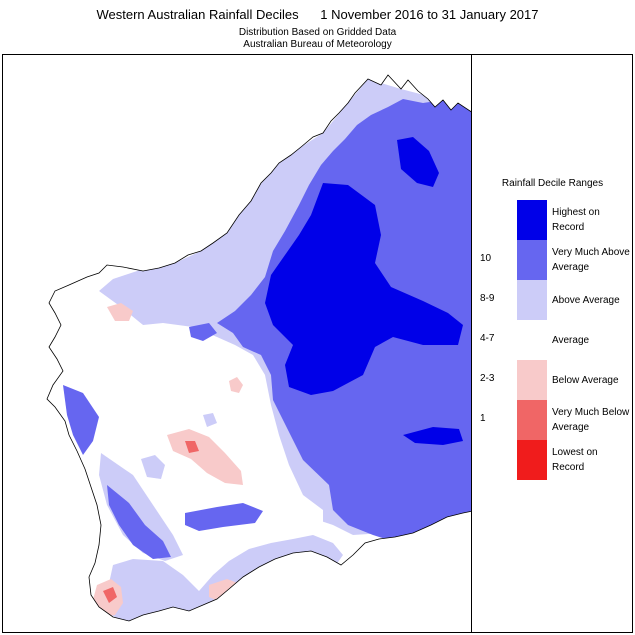 This screenshot has width=635, height=635. I want to click on legend-row-above: 8-9 Above Average, so click(552, 300).